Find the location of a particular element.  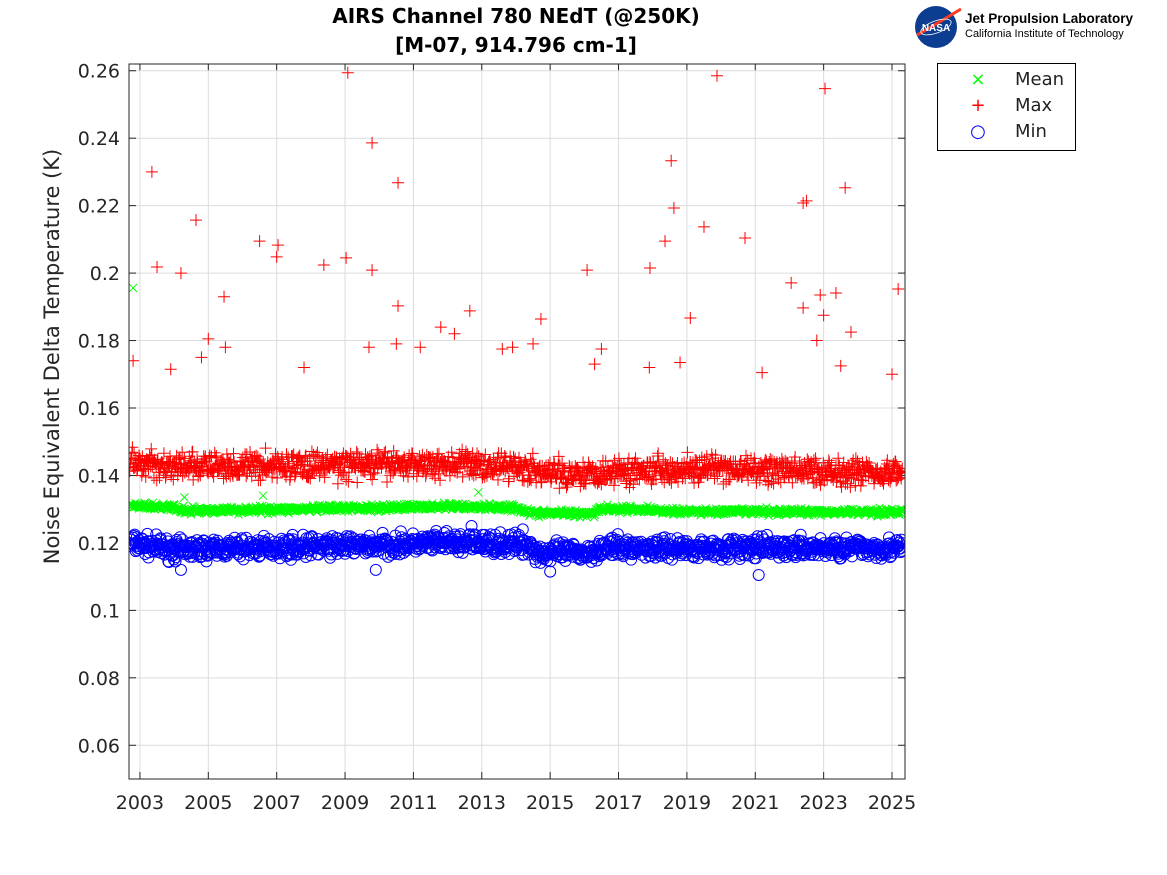

legend-label: Mean is located at coordinates (1040, 79).